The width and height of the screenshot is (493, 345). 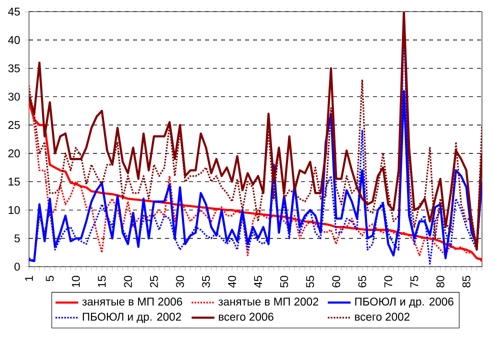 I want to click on x-tick-label: 1, so click(x=29, y=278).